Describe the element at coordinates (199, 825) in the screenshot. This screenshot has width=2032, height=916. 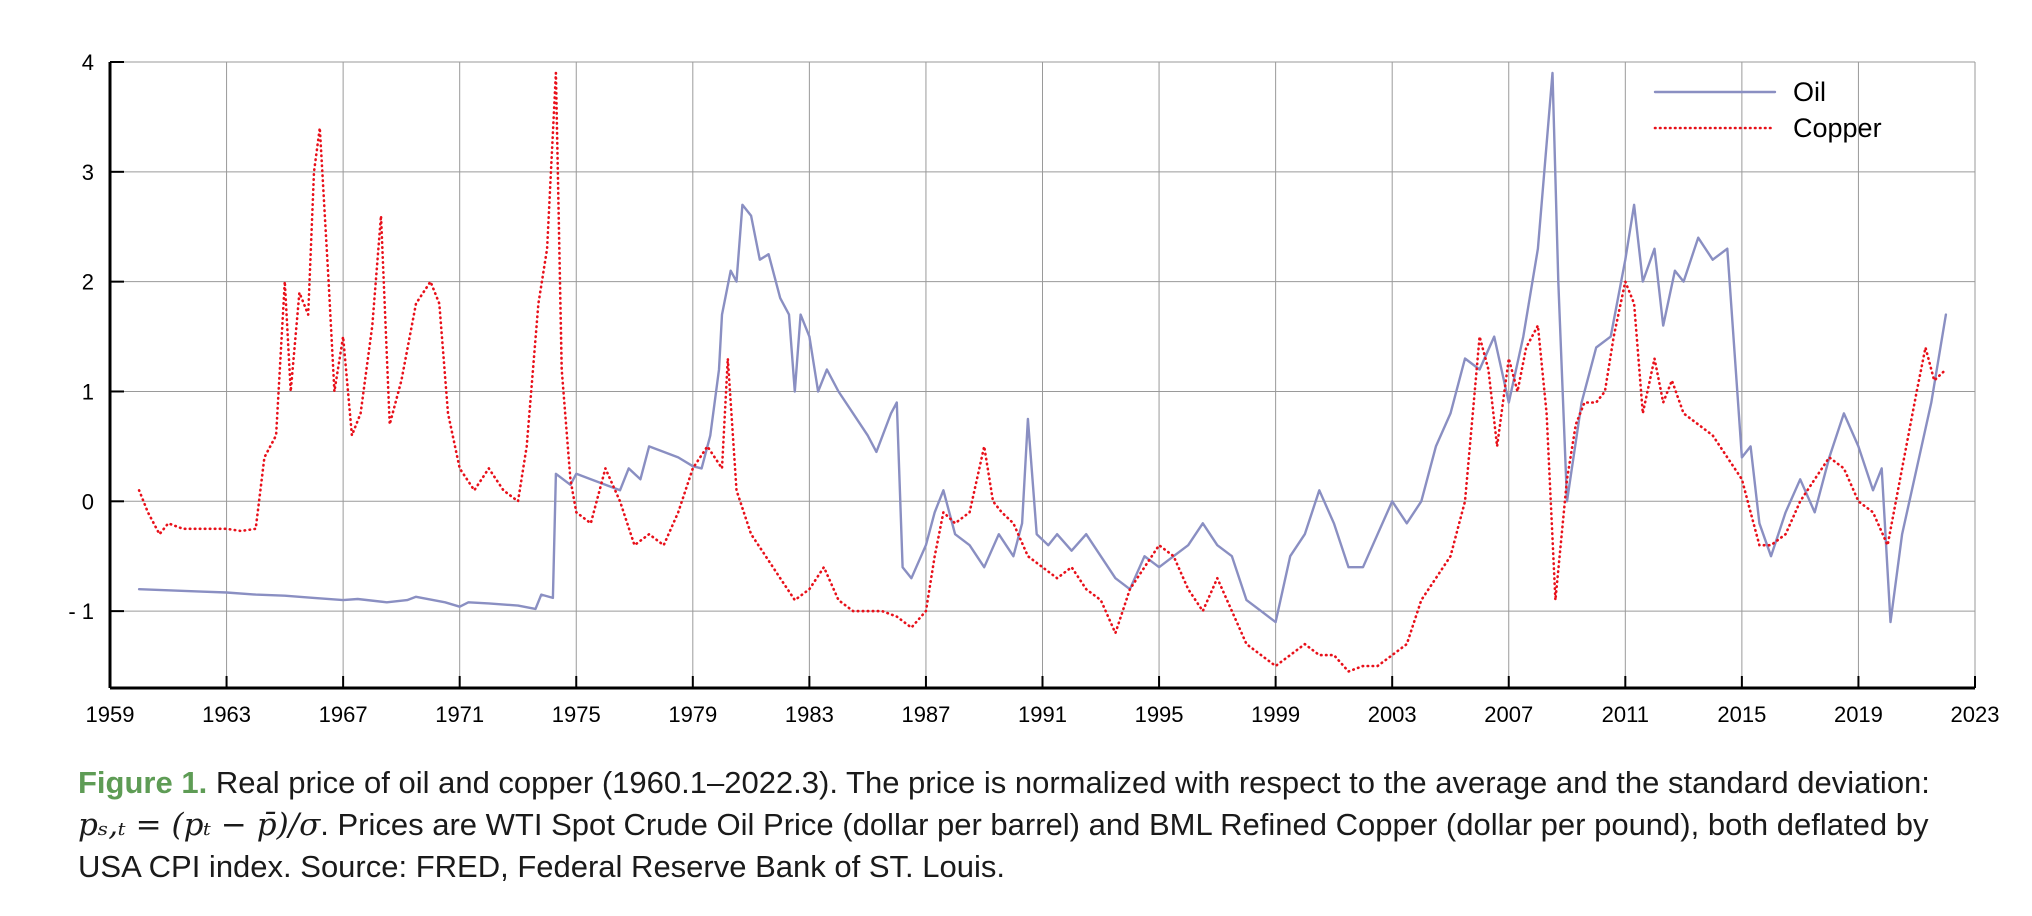
I see `caption-formula: pₛ,ₜ = (pₜ − p̄)/σ` at that location.